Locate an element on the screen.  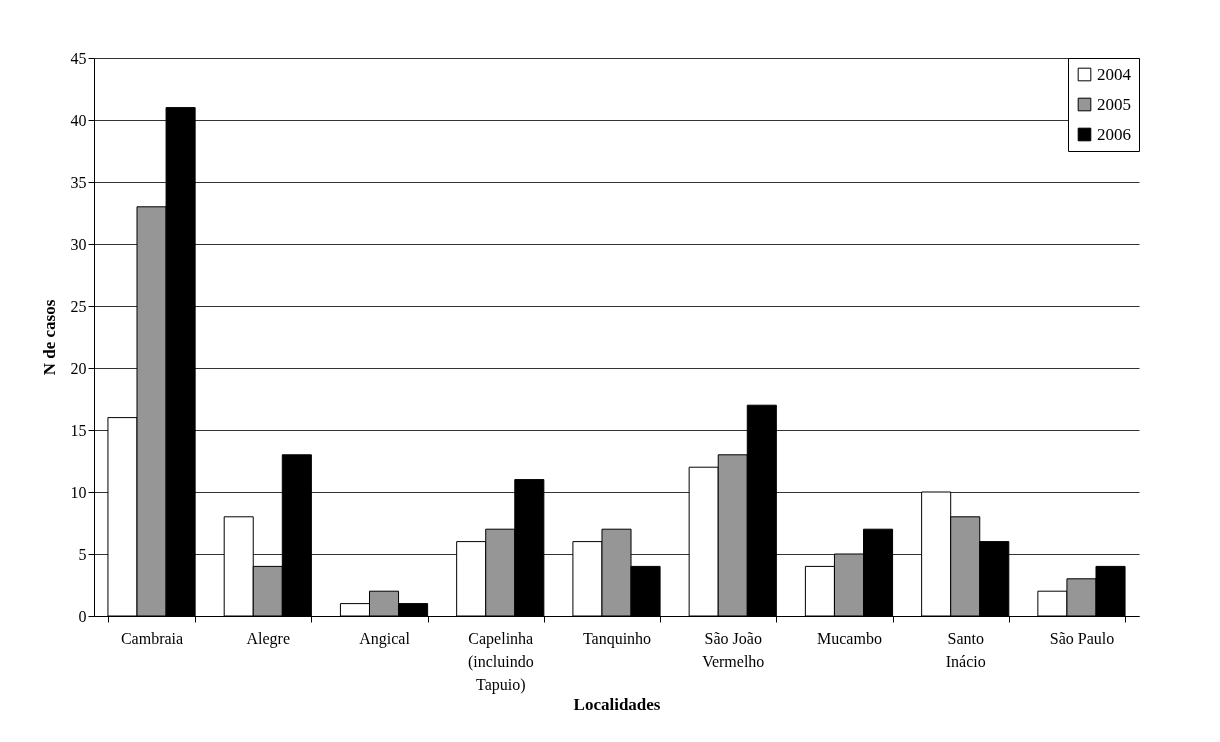
x-tick-label: Cambraia is located at coordinates (152, 638).